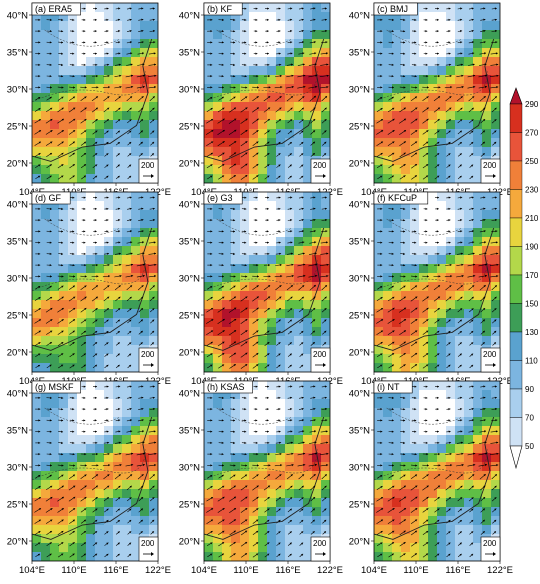 Image resolution: width=540 pixels, height=584 pixels. Describe the element at coordinates (359, 164) in the screenshot. I see `lat-tick-label: 20°N` at that location.